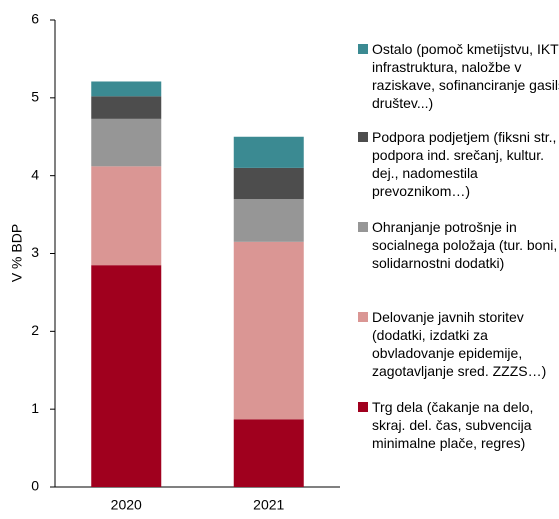 This screenshot has height=519, width=559. Describe the element at coordinates (126, 505) in the screenshot. I see `x-tick-label: 2020` at that location.